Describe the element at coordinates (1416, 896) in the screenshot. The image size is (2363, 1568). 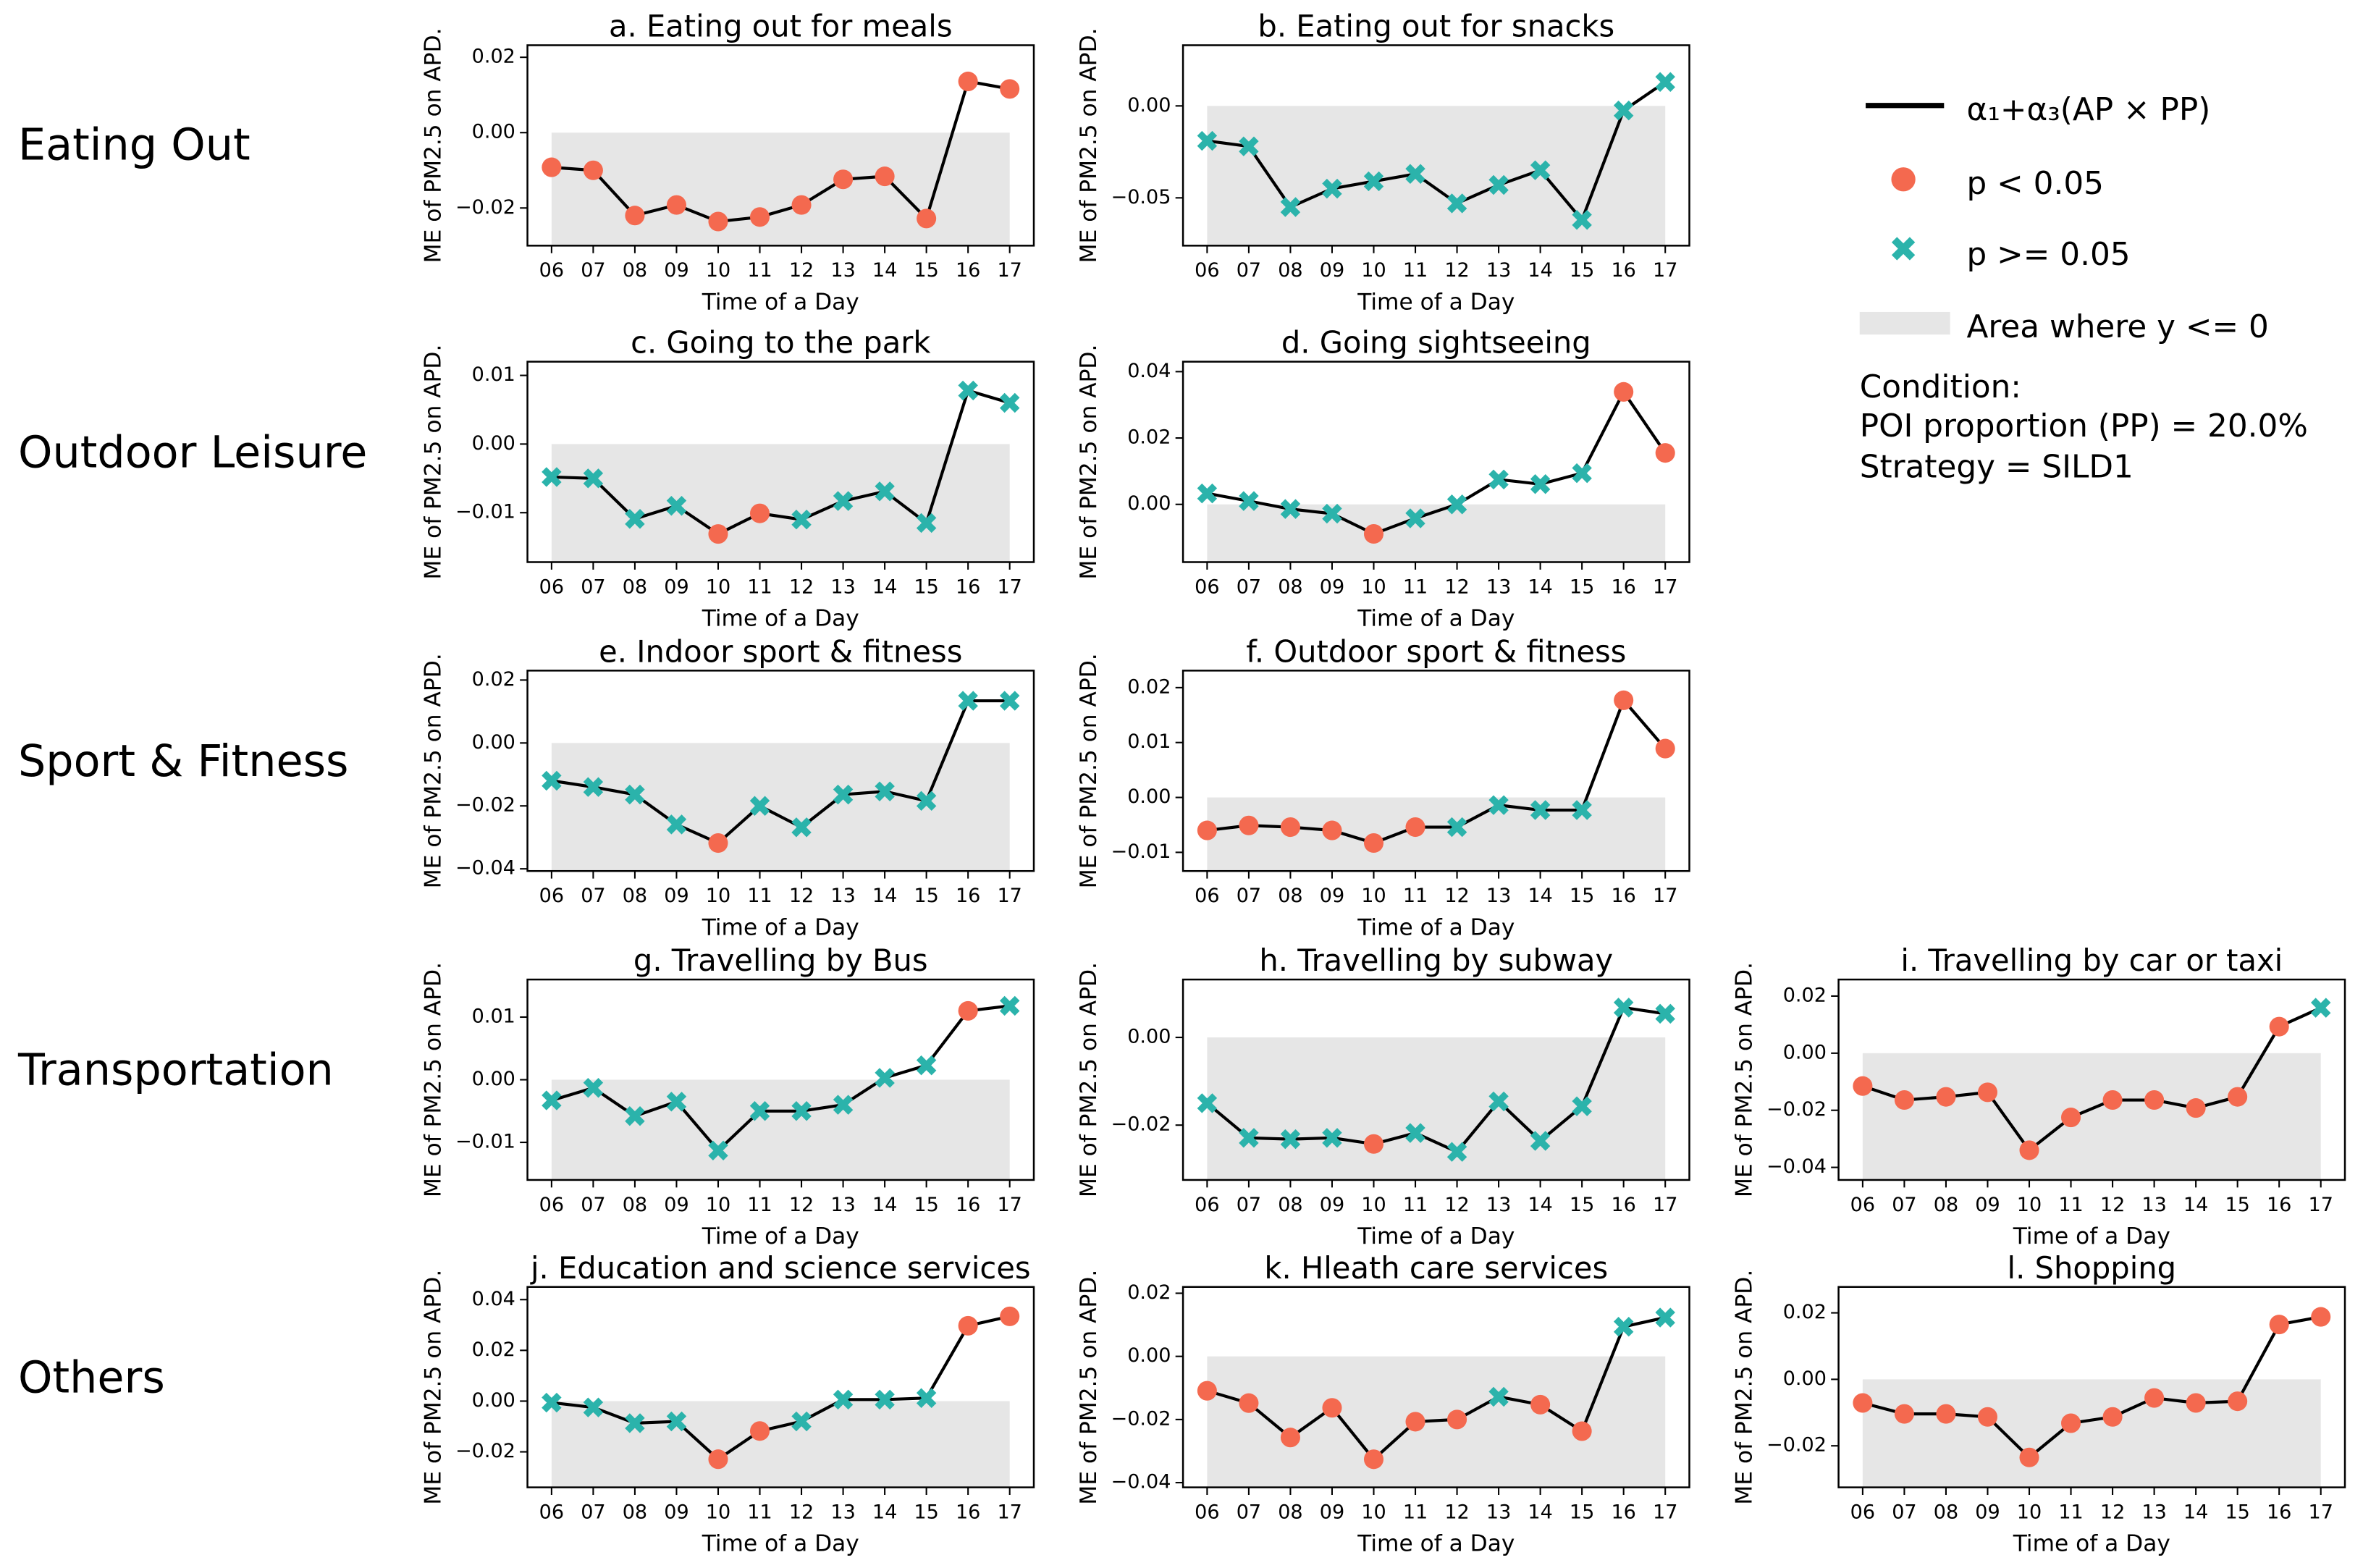
I see `x-tick-label: 11` at that location.